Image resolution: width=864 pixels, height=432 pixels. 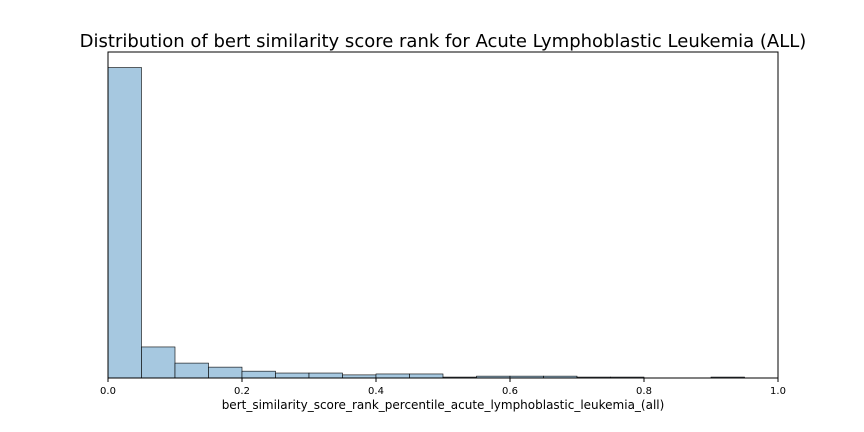 What do you see at coordinates (242, 391) in the screenshot?
I see `x-tick-label-1: 0.2` at bounding box center [242, 391].